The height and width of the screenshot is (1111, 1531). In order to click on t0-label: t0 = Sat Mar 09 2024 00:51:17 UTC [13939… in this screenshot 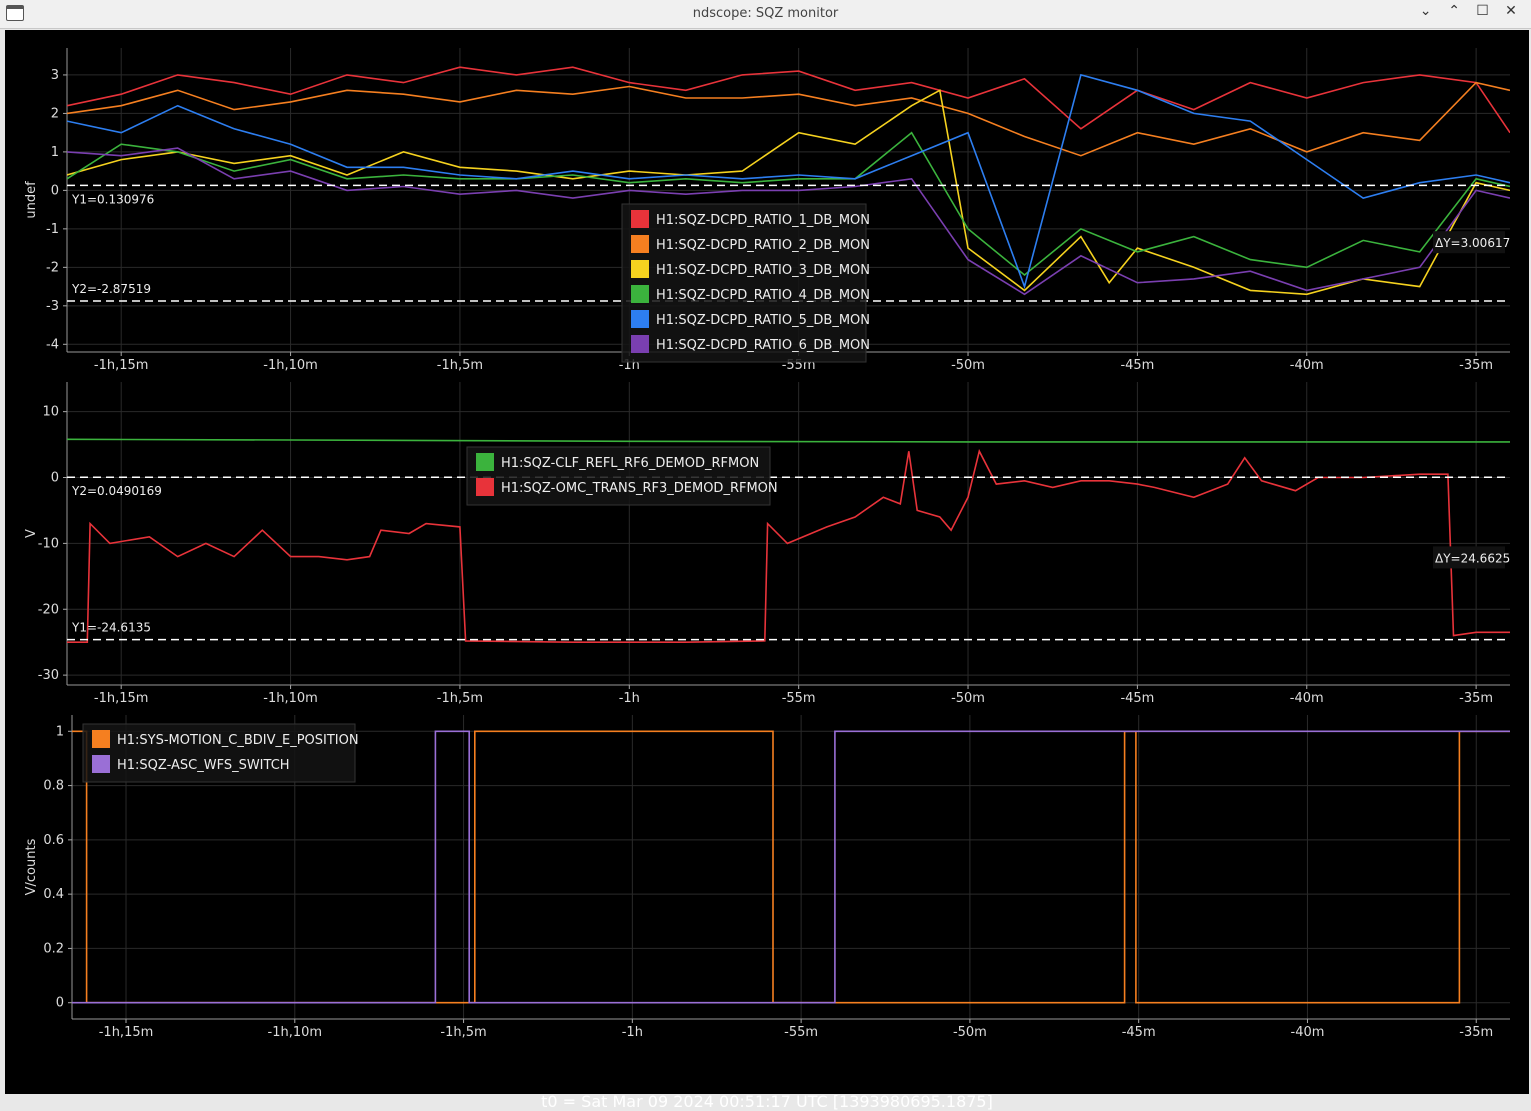, I will do `click(767, 1101)`.